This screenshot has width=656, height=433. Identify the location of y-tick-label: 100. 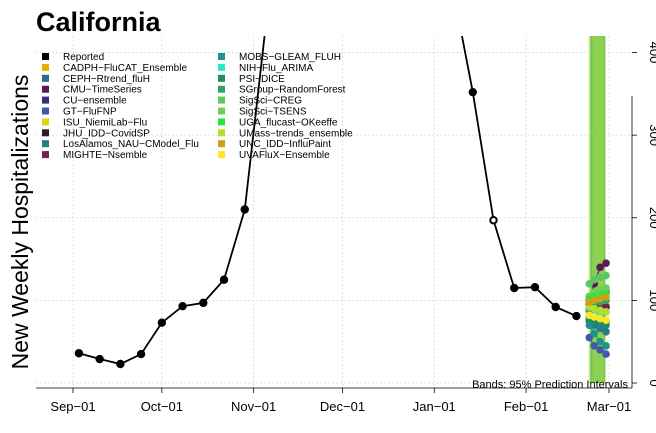
(651, 301).